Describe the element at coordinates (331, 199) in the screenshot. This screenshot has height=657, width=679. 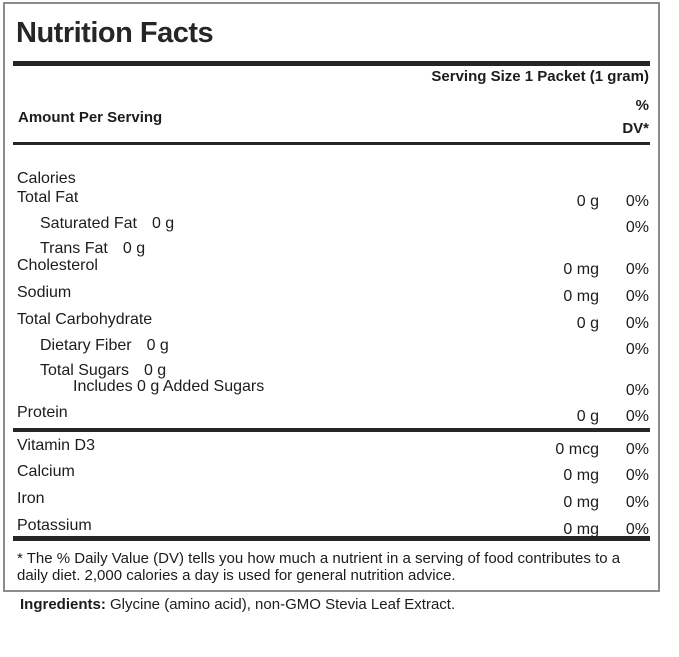
I see `row-total-fat: Total Fat 0 g 0%` at that location.